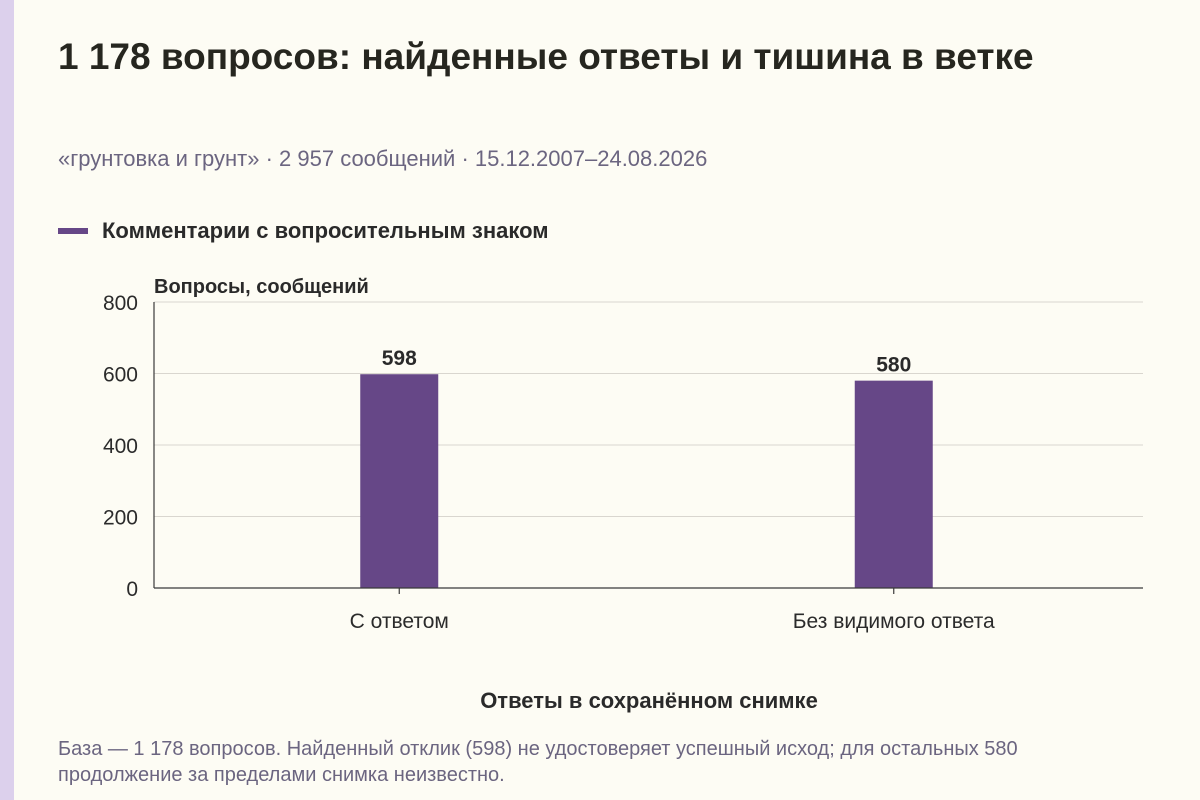 Image resolution: width=1200 pixels, height=800 pixels. I want to click on data-label: 598, so click(399, 358).